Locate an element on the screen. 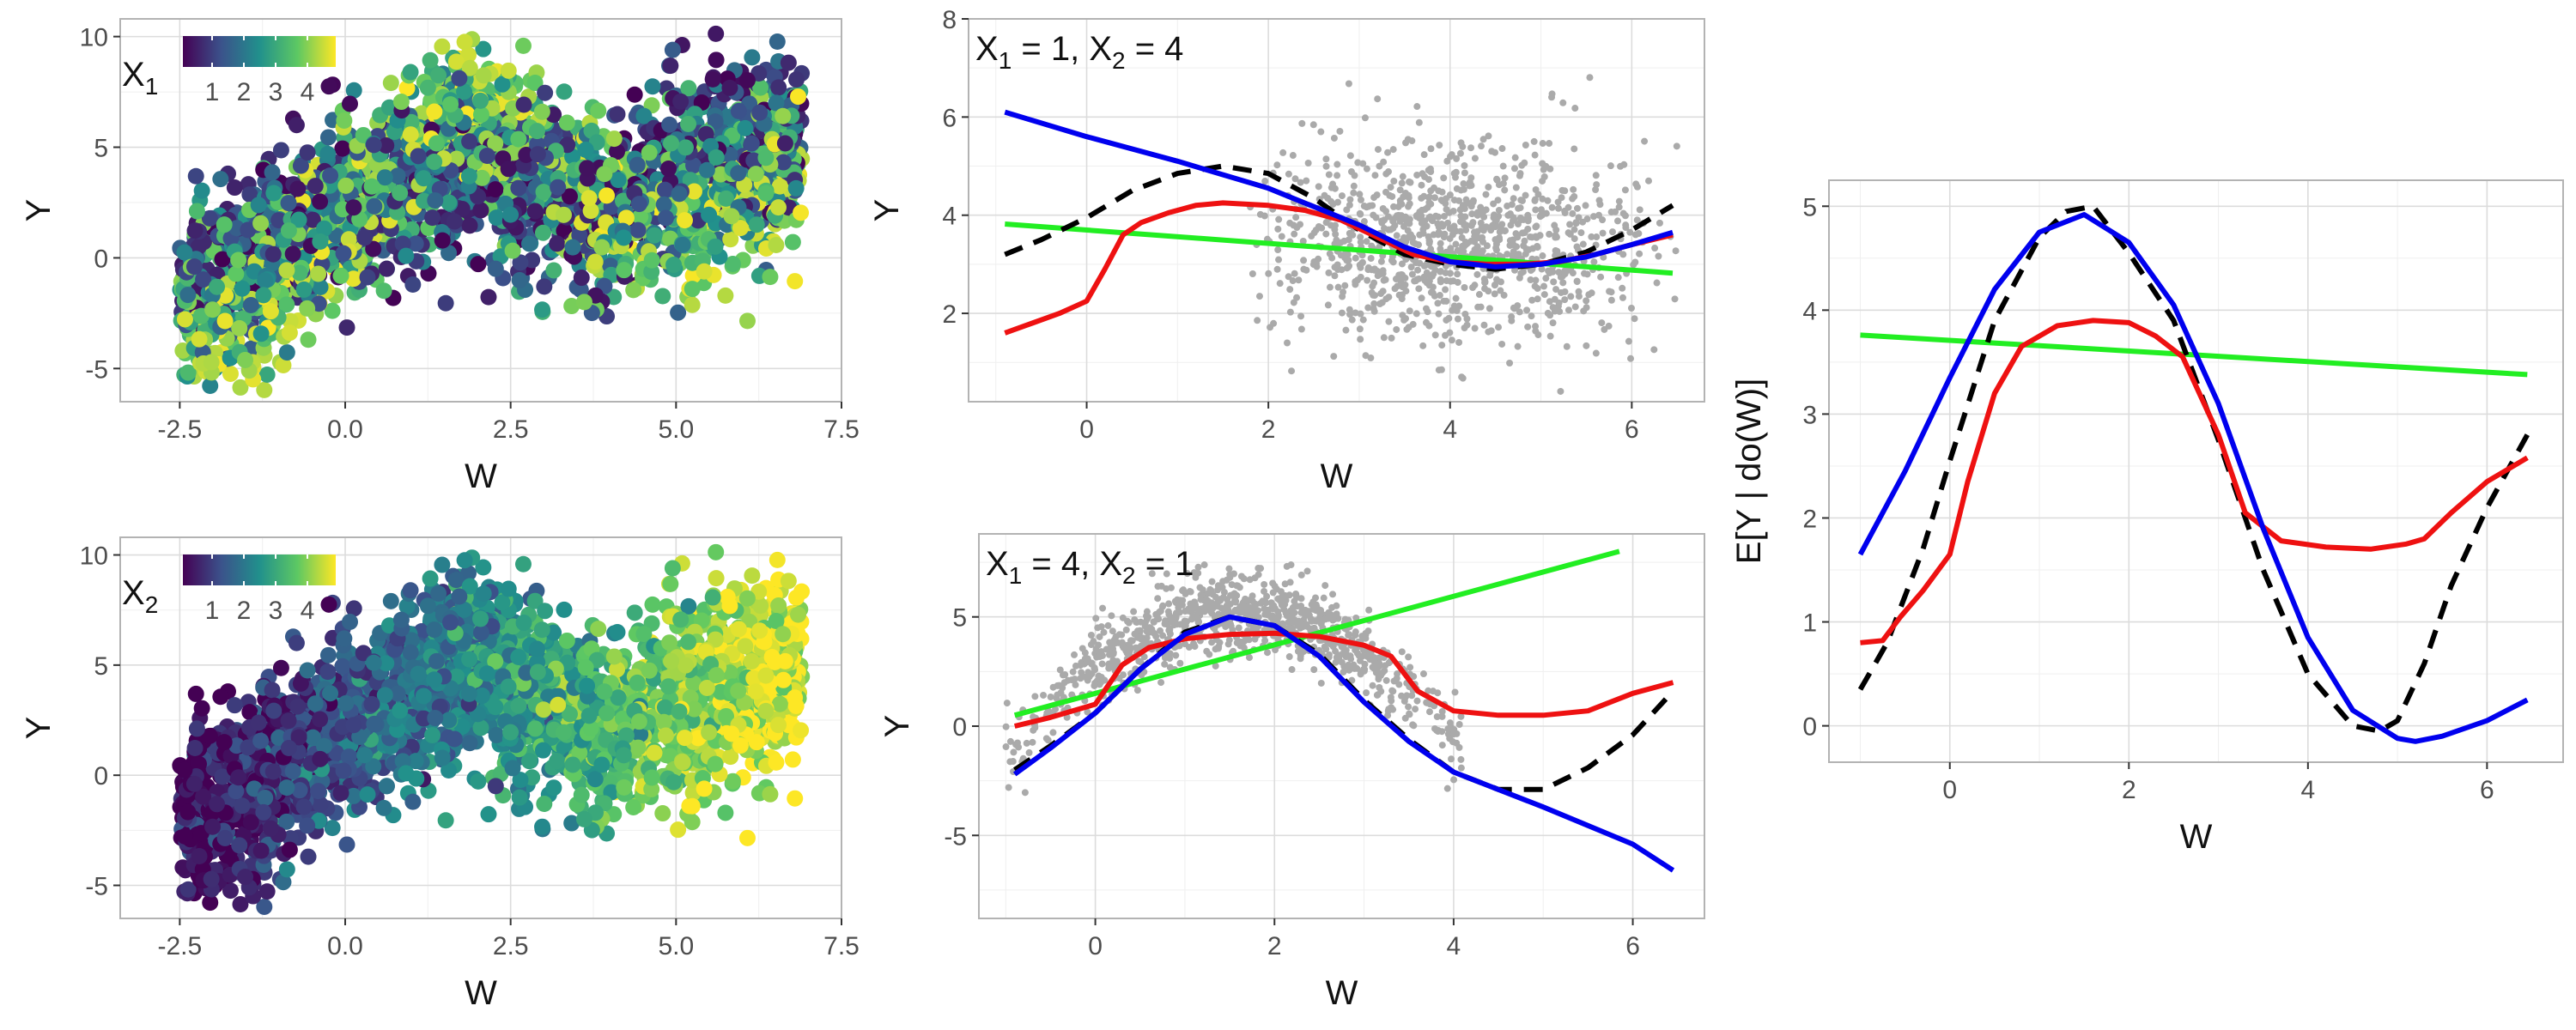  x-tick-label: 2.5 is located at coordinates (511, 429).